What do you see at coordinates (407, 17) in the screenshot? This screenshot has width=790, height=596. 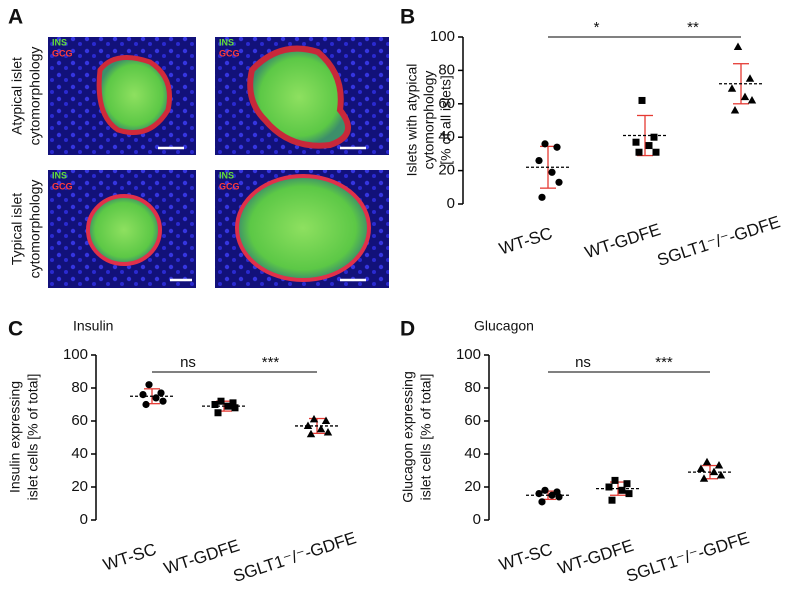 I see `panel-letter: B` at bounding box center [407, 17].